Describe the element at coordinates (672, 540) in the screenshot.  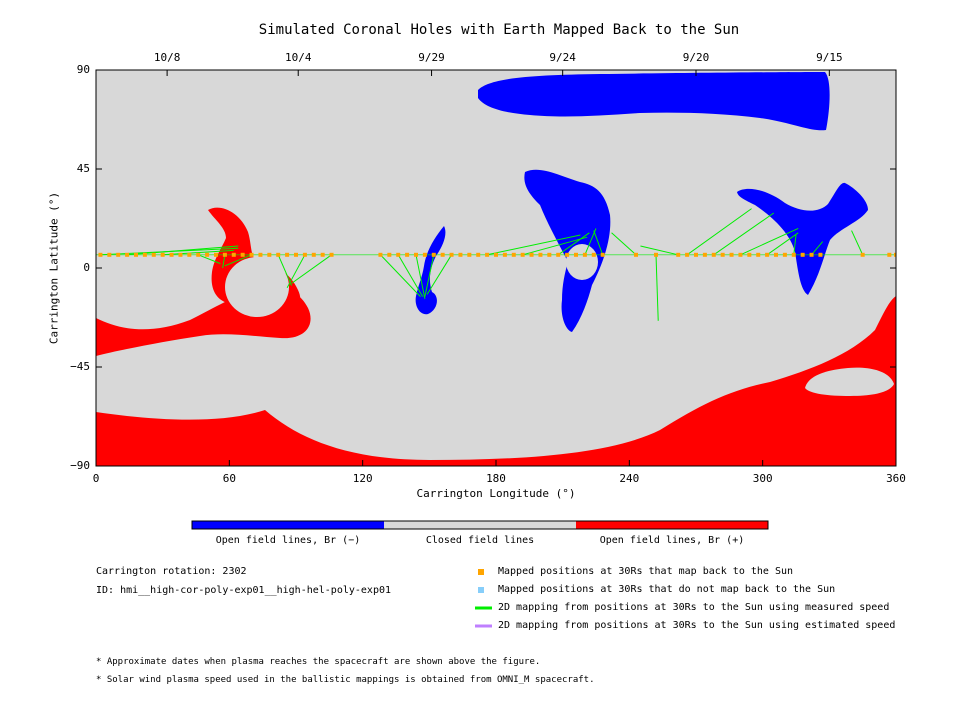
I see `colorbar-label-positive: Open field lines, Br (+)` at that location.